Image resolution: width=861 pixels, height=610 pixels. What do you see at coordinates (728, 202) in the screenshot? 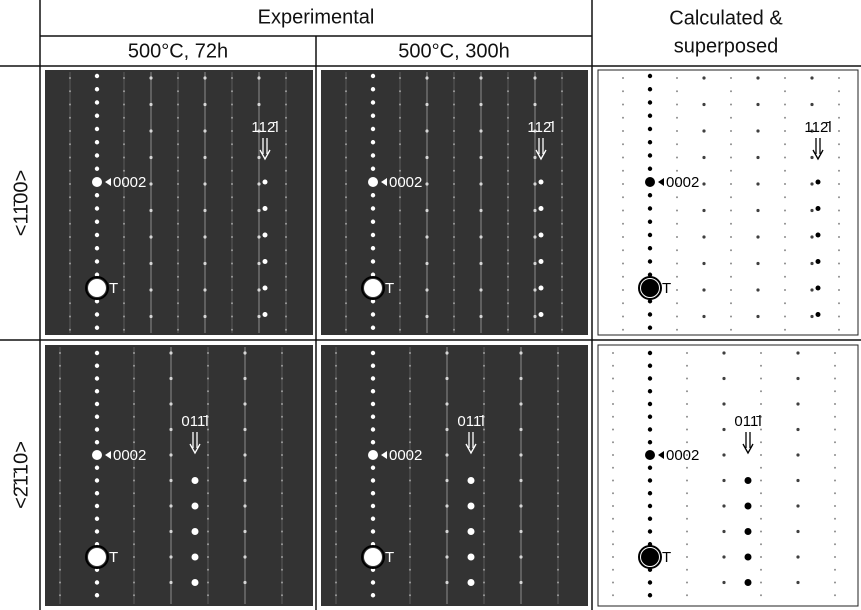
I see `diffraction-panel: T 0002 112̄l` at bounding box center [728, 202].